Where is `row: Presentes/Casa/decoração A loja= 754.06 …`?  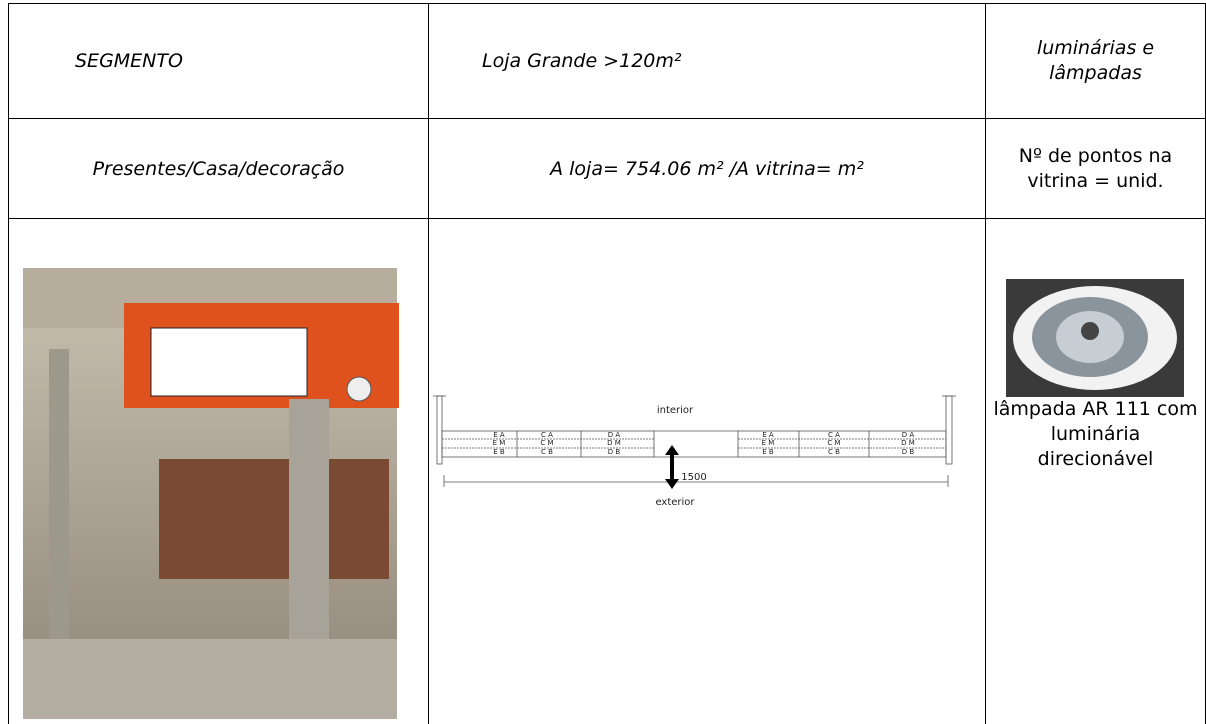
row: Presentes/Casa/decoração A loja= 754.06 … is located at coordinates (607, 169).